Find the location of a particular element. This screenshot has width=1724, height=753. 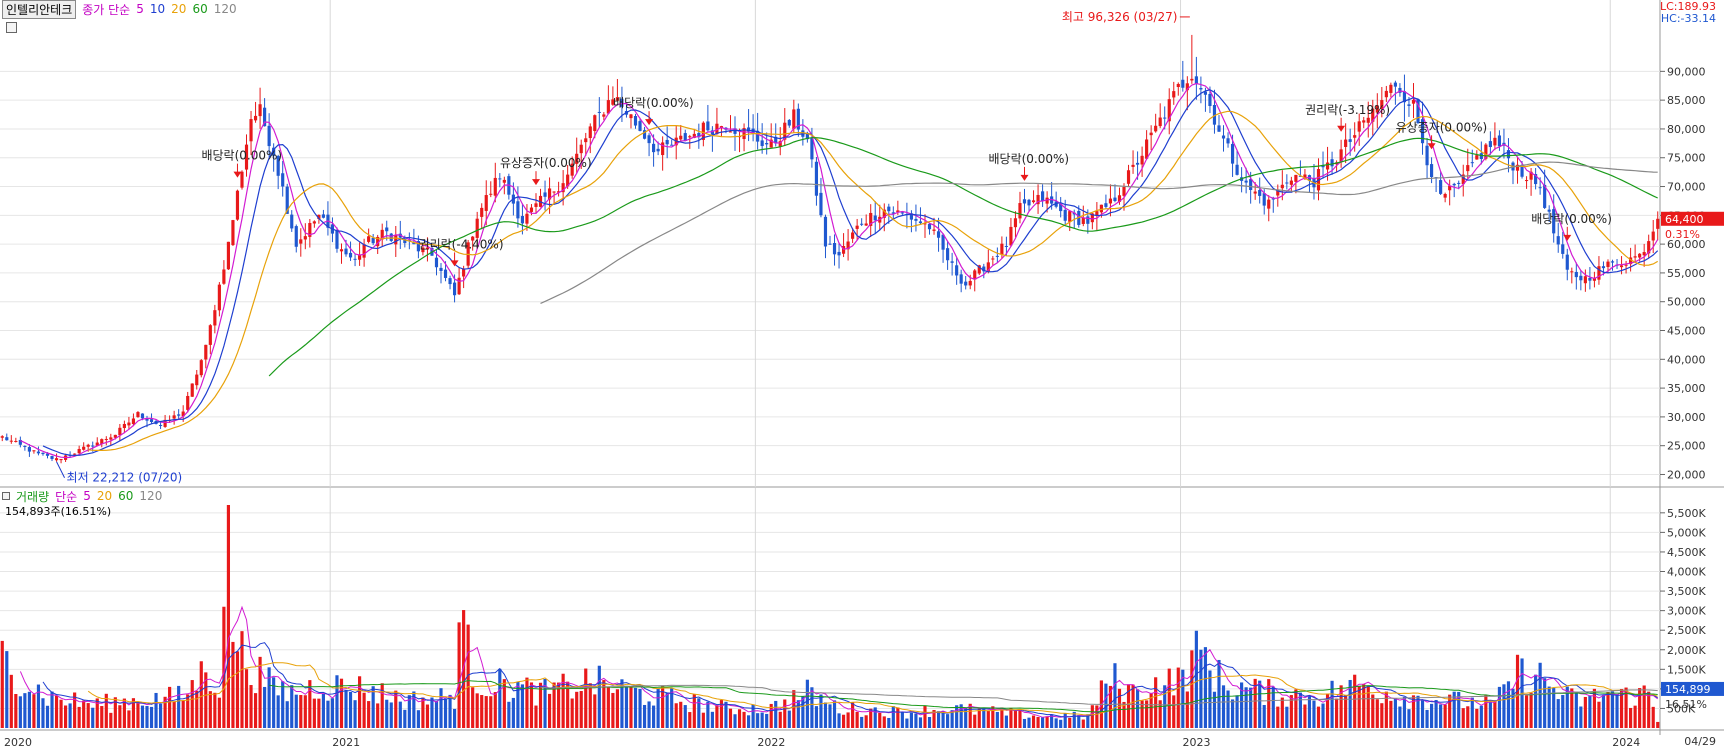

volume-legend-ma5: 5 is located at coordinates (87, 496).